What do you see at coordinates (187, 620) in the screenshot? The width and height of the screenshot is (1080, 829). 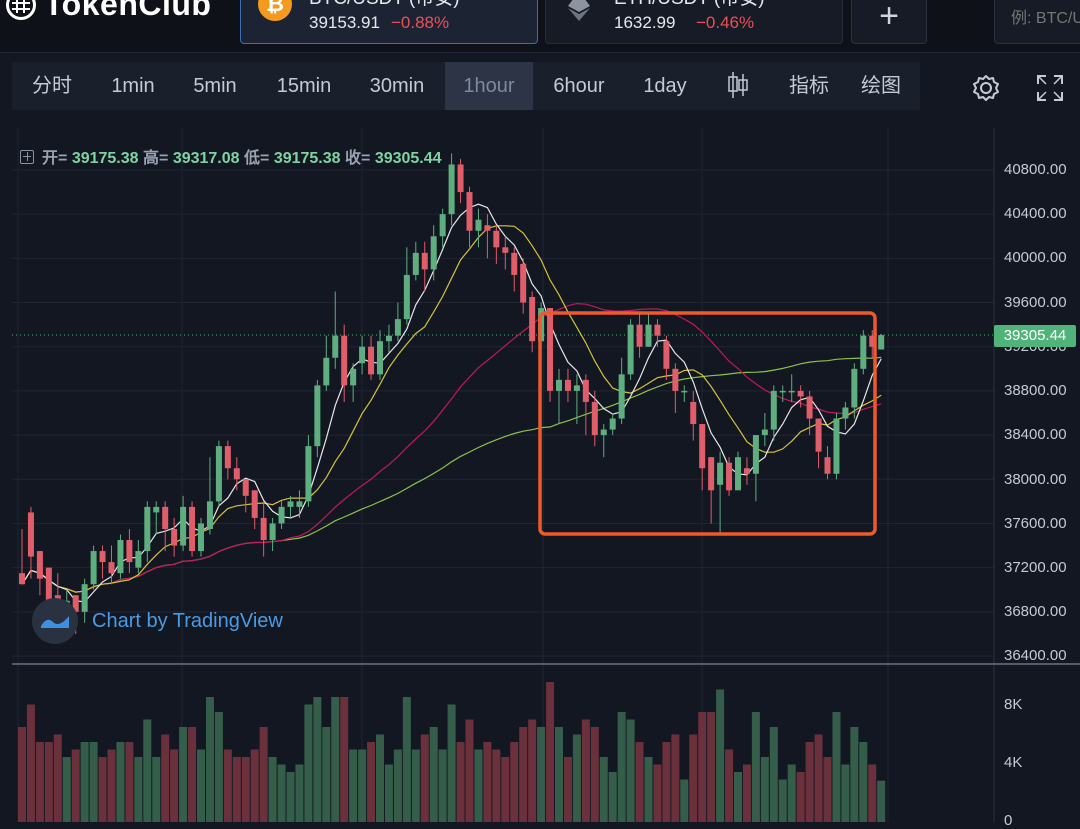 I see `tradingview-text: Chart by TradingView` at bounding box center [187, 620].